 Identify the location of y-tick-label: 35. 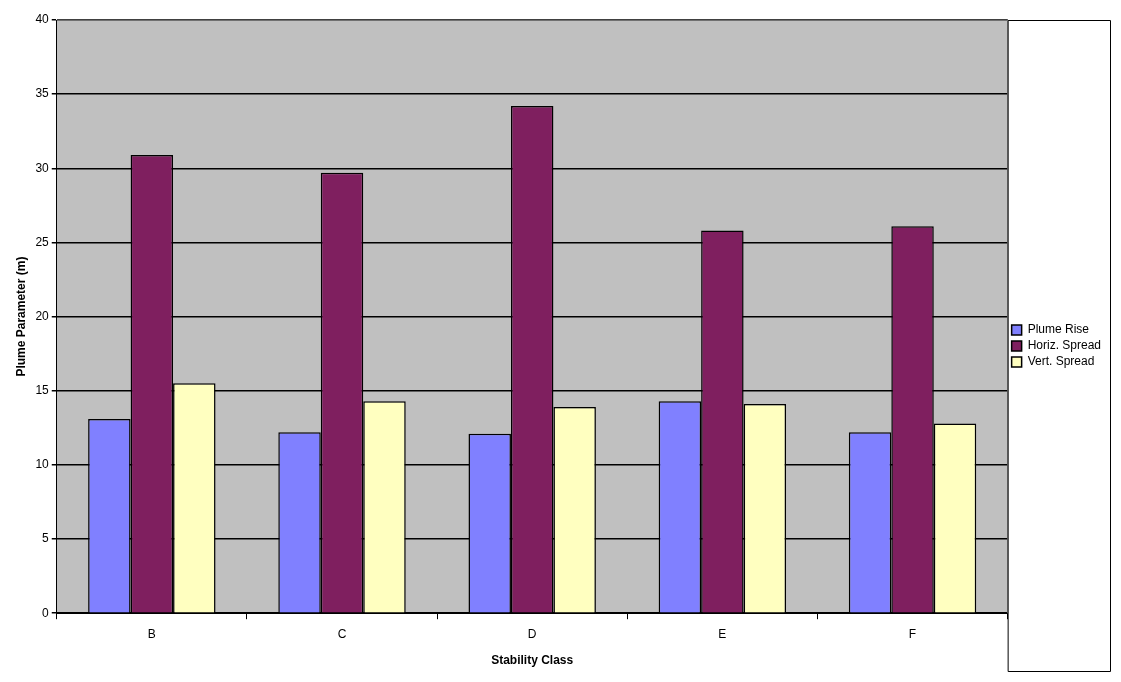
(42, 93).